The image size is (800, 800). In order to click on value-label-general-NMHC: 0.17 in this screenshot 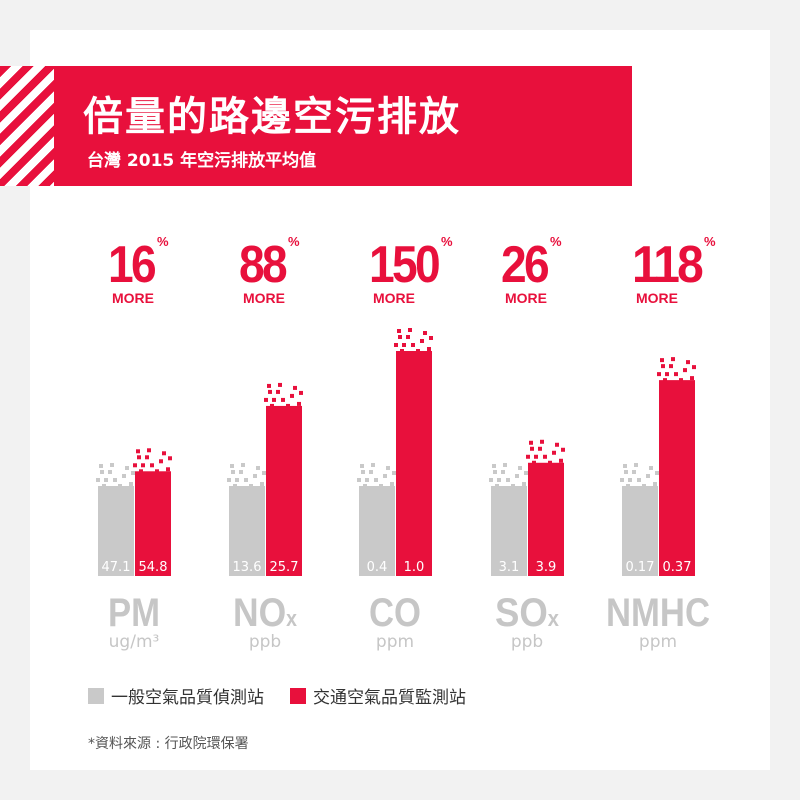, I will do `click(640, 567)`.